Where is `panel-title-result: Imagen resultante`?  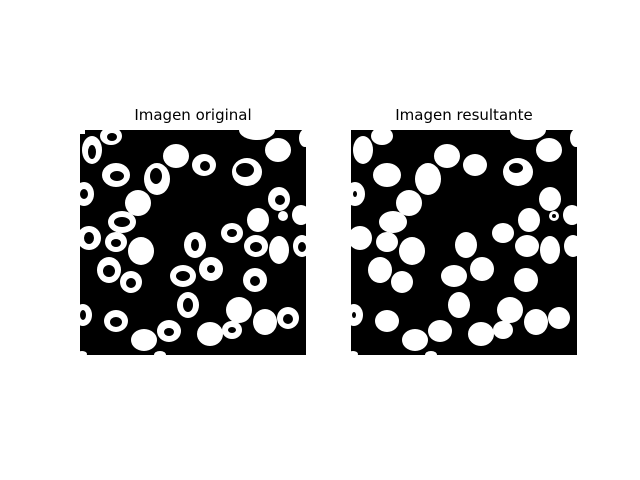
panel-title-result: Imagen resultante is located at coordinates (464, 115).